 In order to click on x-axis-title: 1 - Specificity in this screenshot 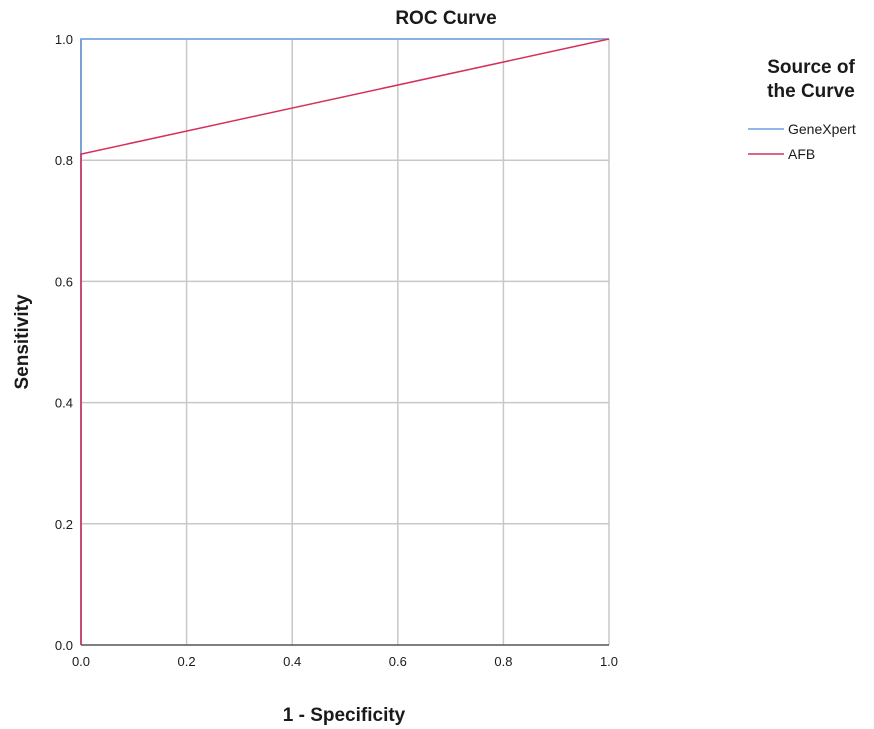, I will do `click(344, 715)`.